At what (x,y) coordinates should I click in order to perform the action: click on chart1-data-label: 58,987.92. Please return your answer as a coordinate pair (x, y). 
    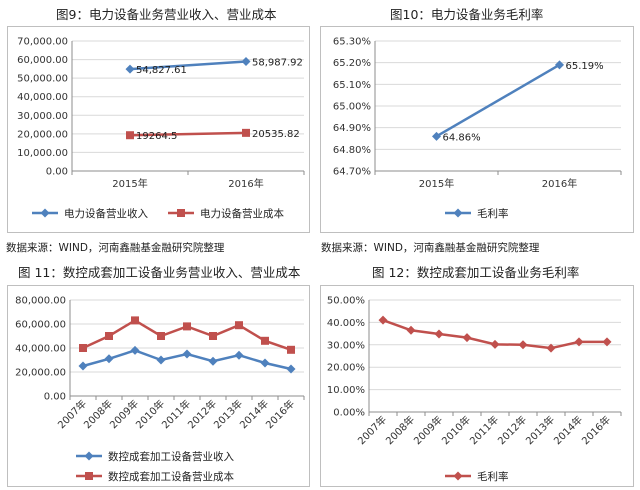
    Looking at the image, I should click on (277, 62).